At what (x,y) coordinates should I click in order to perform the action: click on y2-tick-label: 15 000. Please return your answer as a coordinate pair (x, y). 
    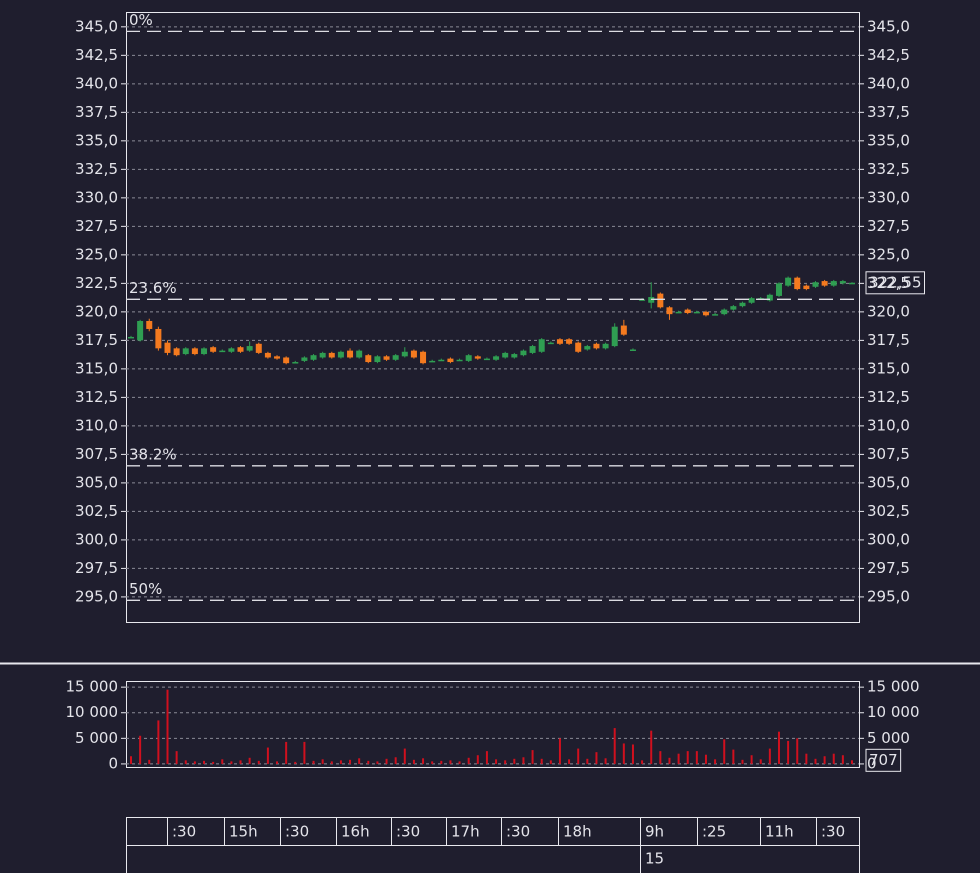
    Looking at the image, I should click on (893, 687).